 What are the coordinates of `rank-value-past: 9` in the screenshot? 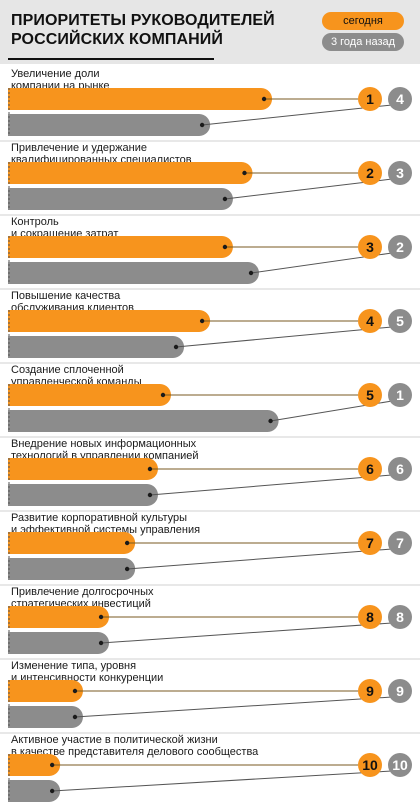 It's located at (400, 691).